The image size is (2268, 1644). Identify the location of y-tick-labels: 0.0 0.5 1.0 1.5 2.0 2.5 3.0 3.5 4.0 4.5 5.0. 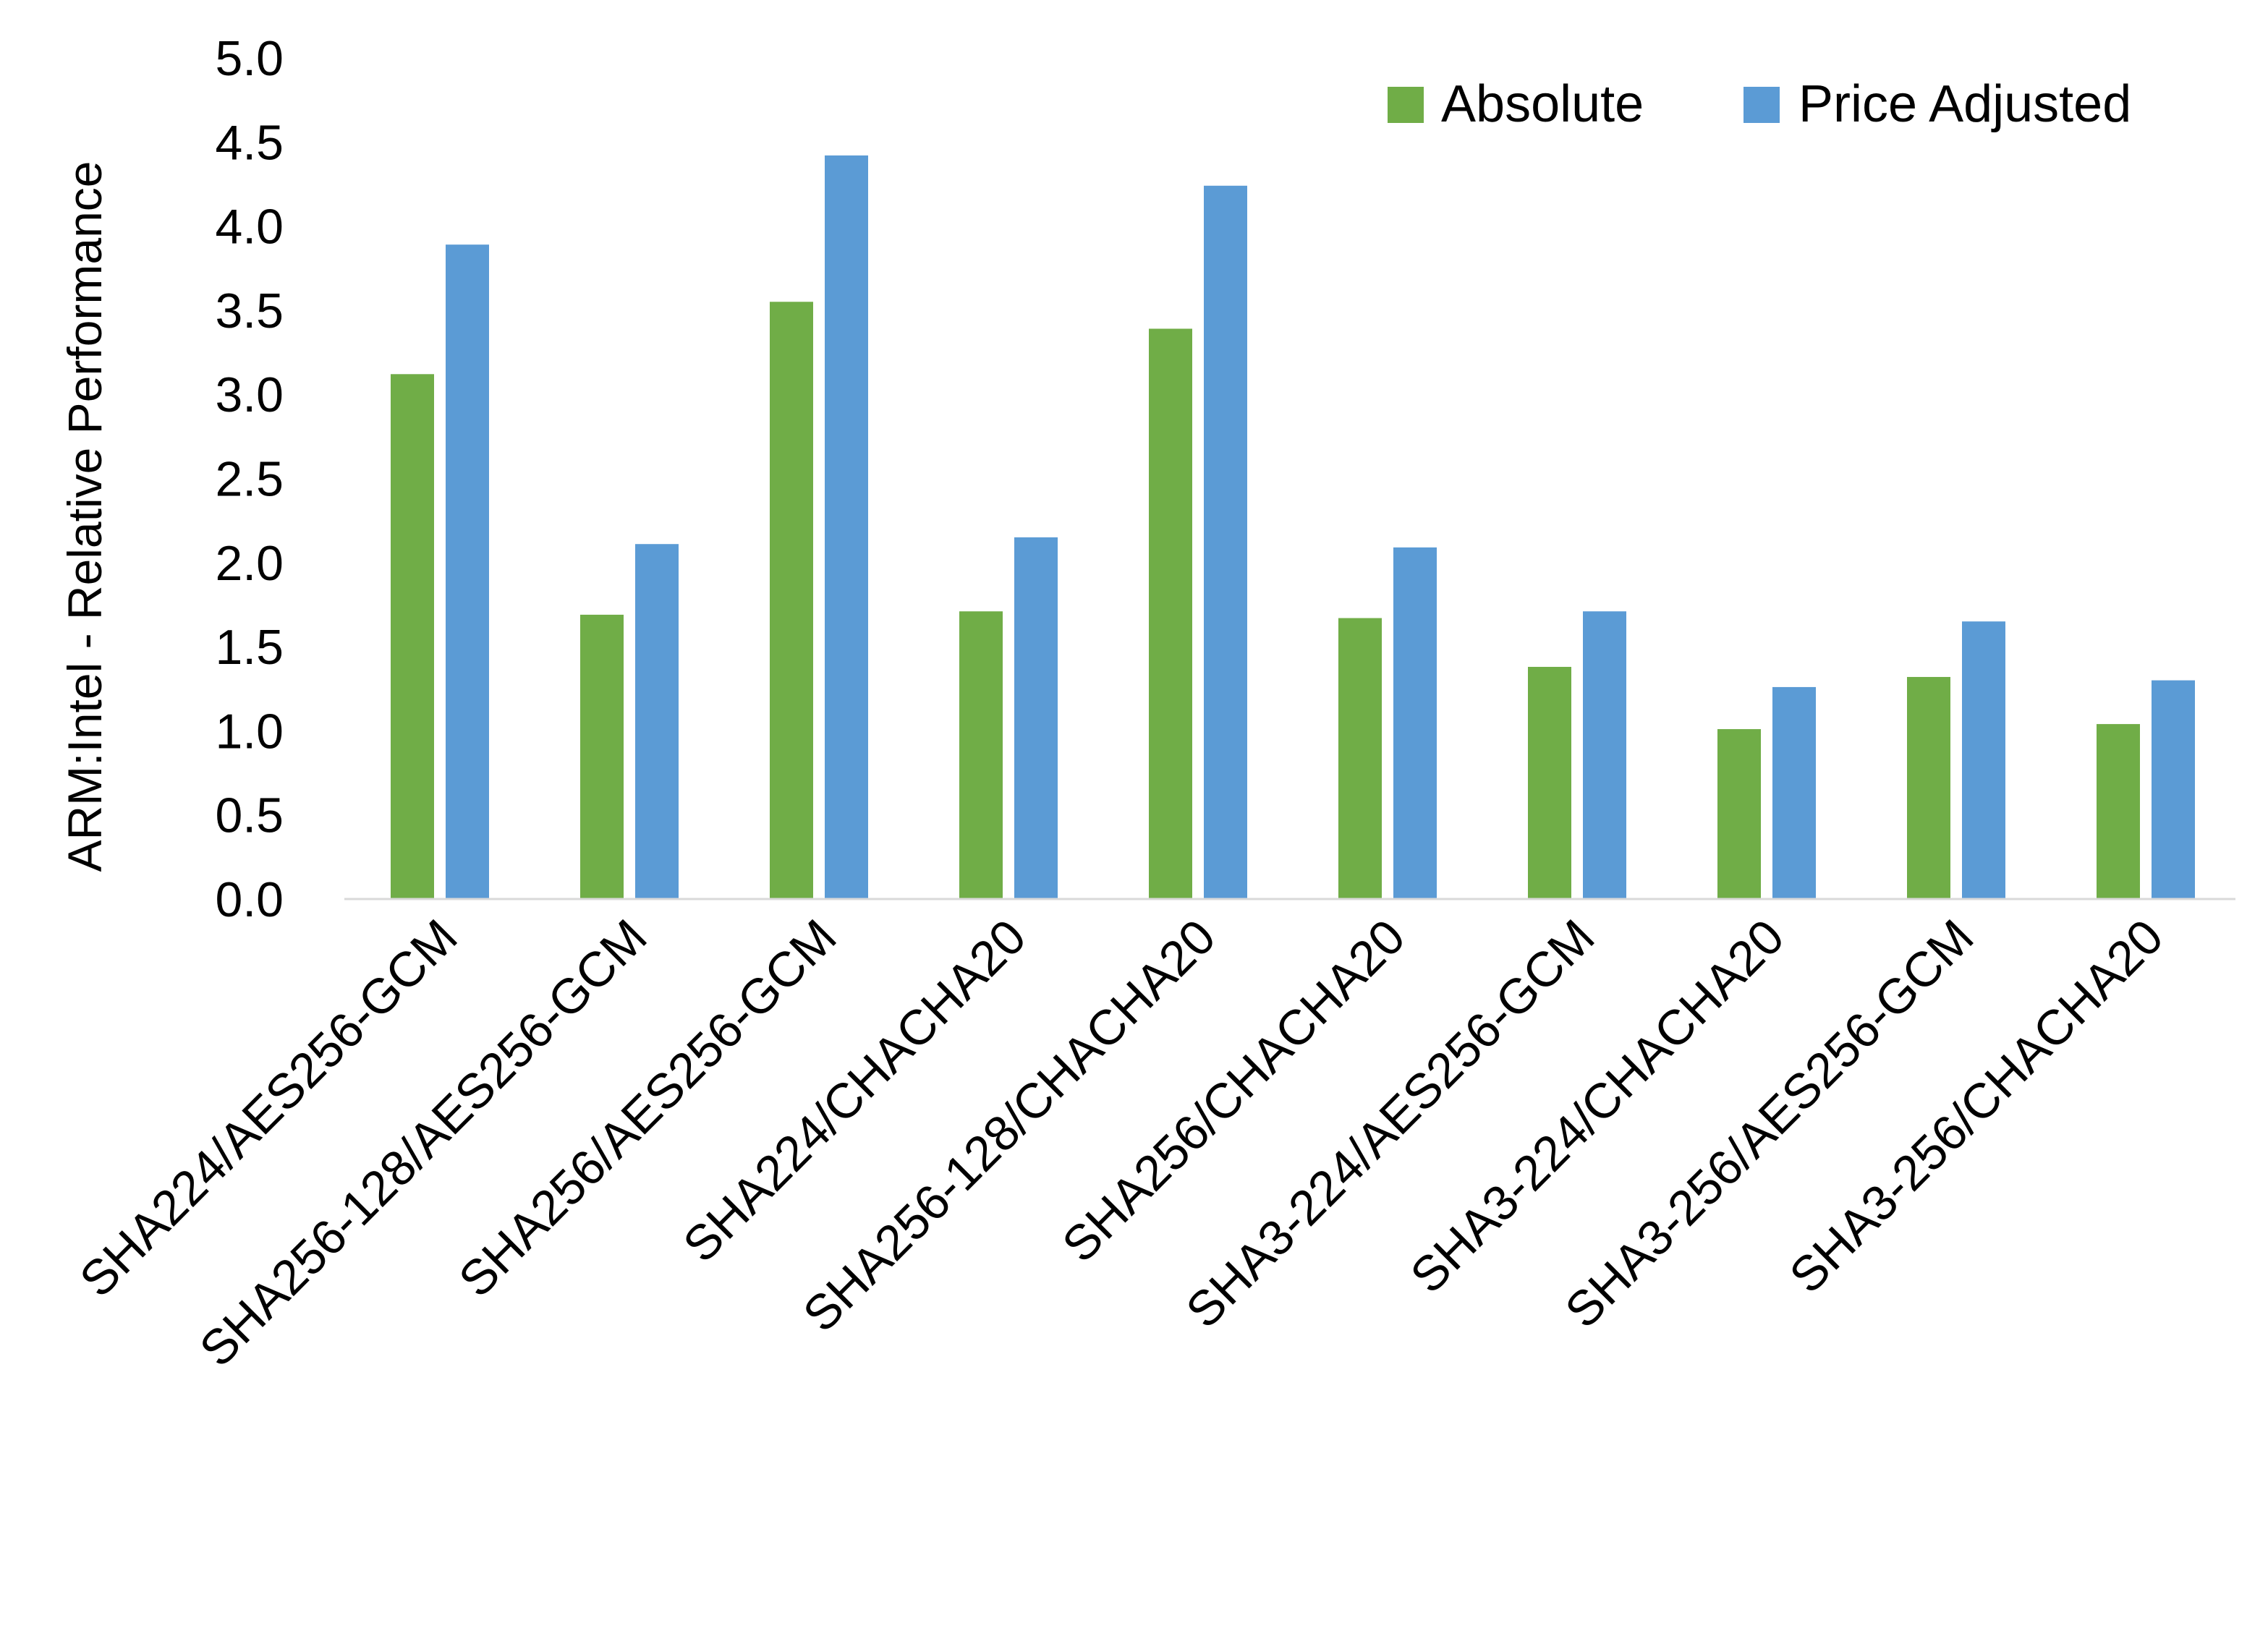
(249, 479).